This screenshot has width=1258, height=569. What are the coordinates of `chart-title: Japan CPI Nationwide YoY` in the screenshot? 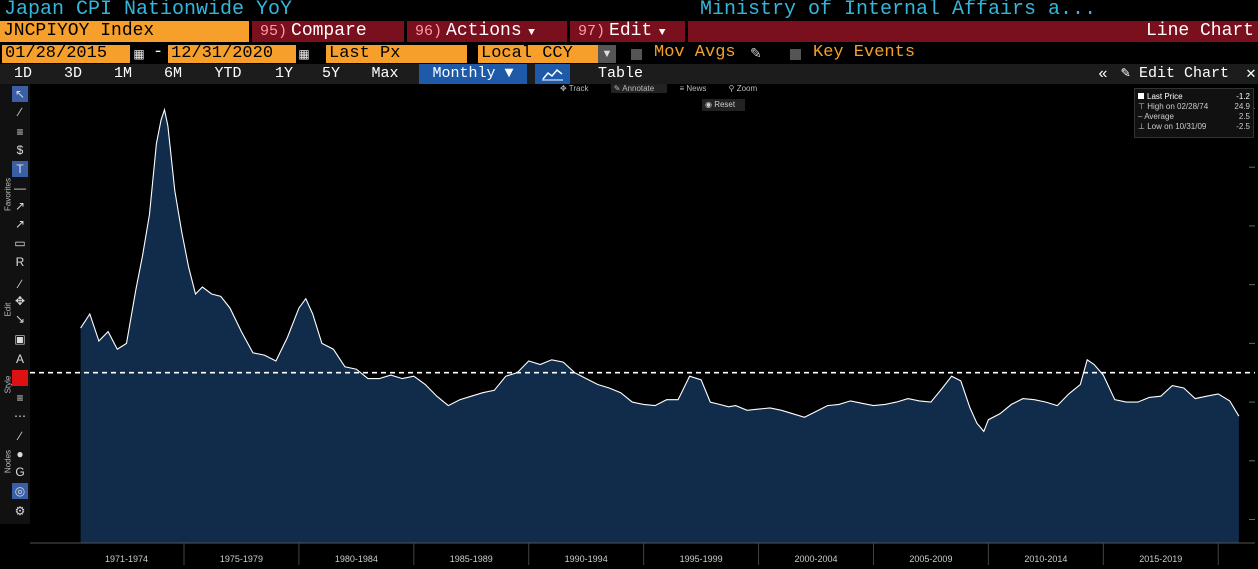 It's located at (148, 10).